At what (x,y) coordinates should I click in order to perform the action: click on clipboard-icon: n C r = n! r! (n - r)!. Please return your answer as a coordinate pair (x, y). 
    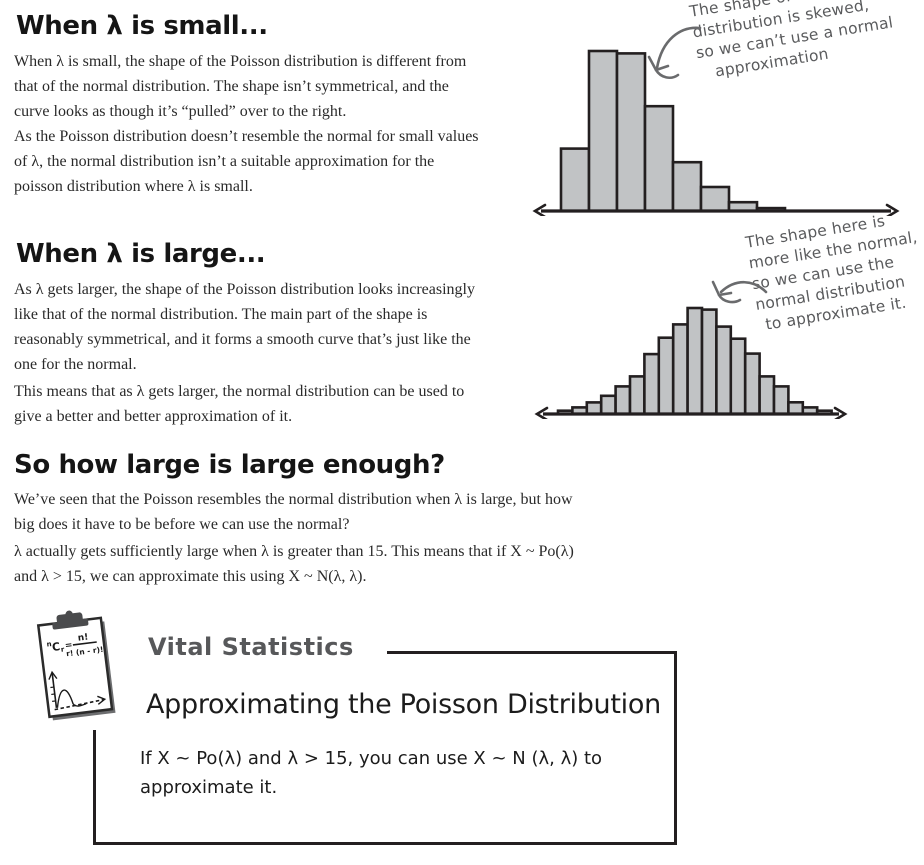
    Looking at the image, I should click on (76, 665).